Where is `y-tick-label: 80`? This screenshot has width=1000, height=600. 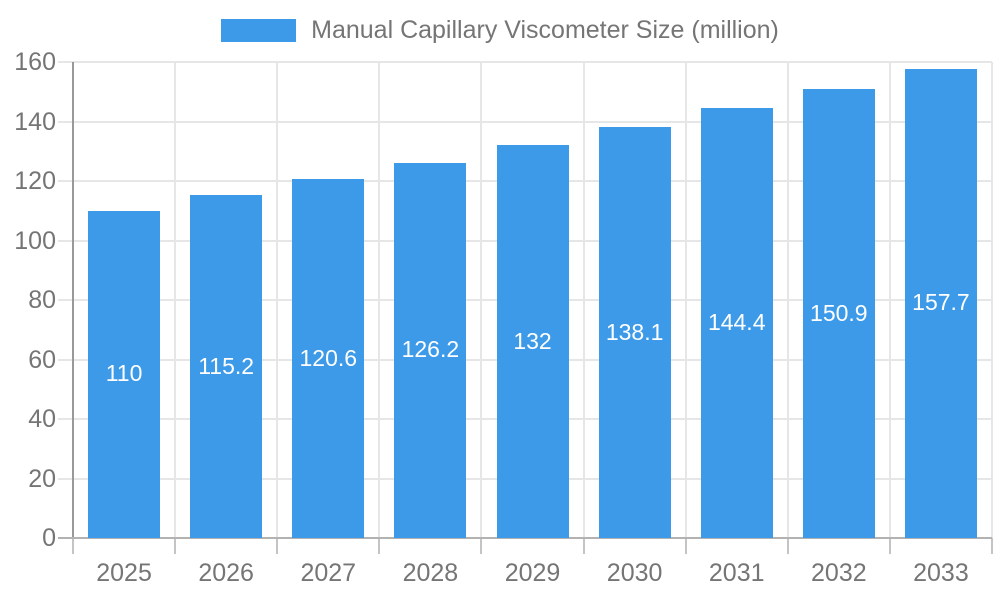
y-tick-label: 80 is located at coordinates (42, 300).